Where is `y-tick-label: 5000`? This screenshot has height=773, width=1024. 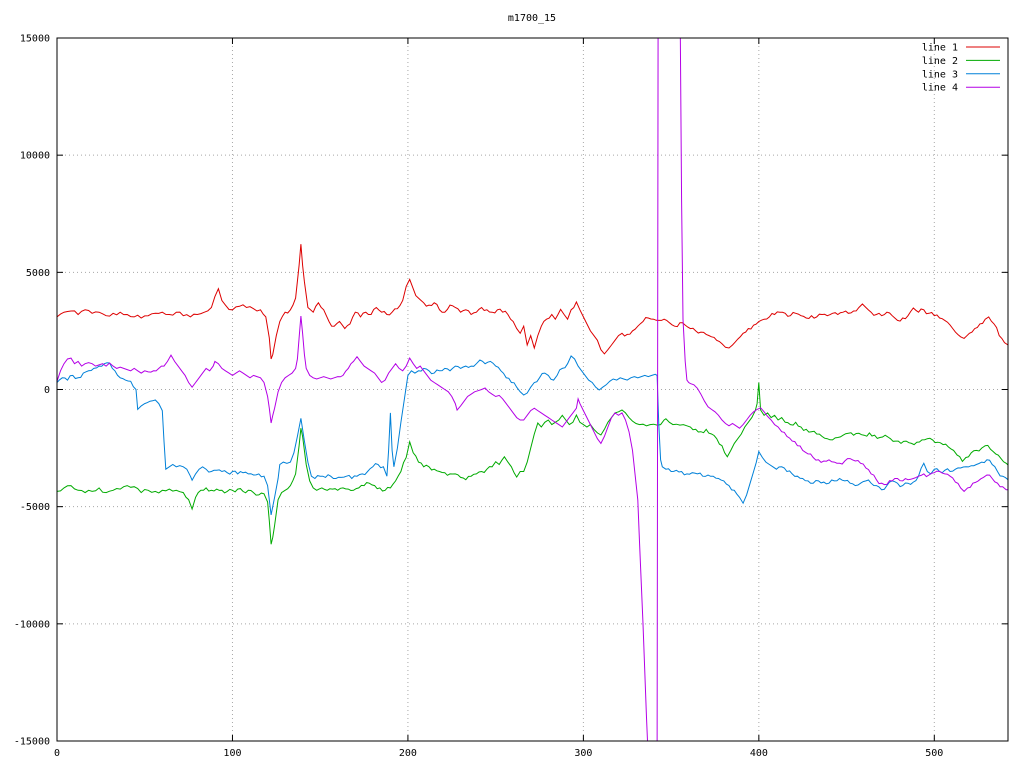 y-tick-label: 5000 is located at coordinates (38, 273).